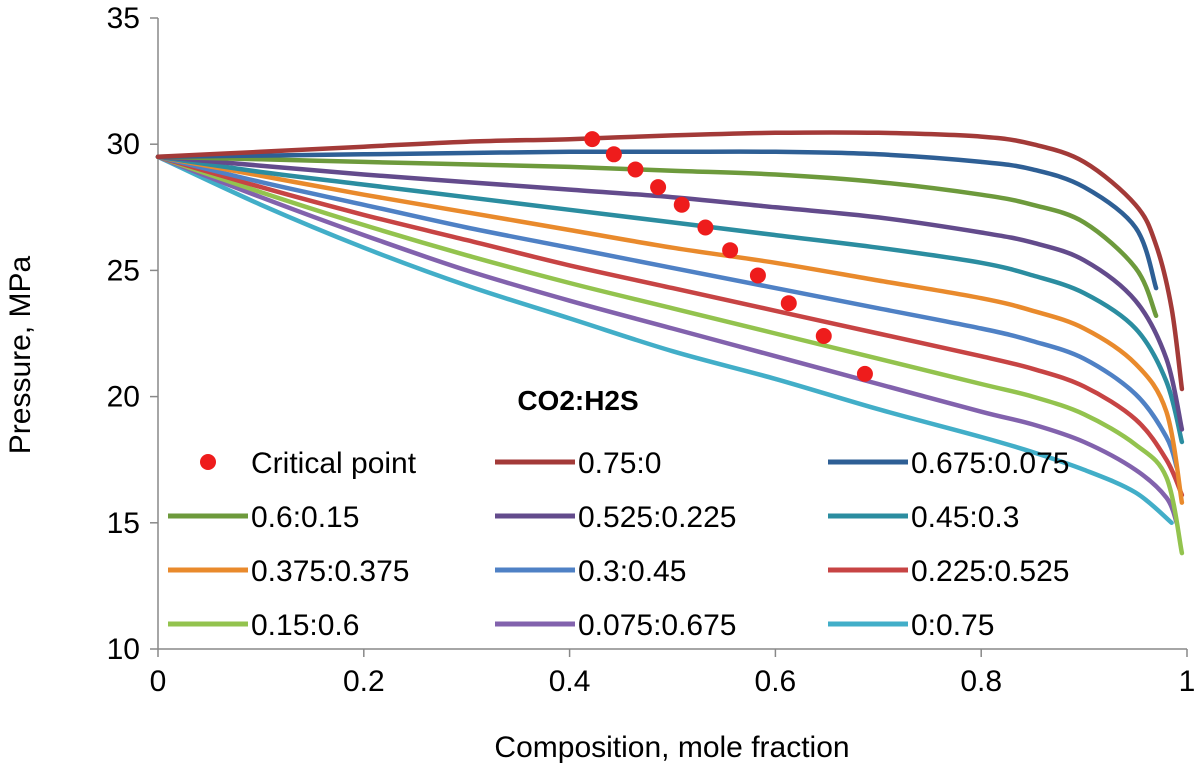 The height and width of the screenshot is (772, 1200). Describe the element at coordinates (657, 517) in the screenshot. I see `legend-label: 0.525:0.225` at that location.